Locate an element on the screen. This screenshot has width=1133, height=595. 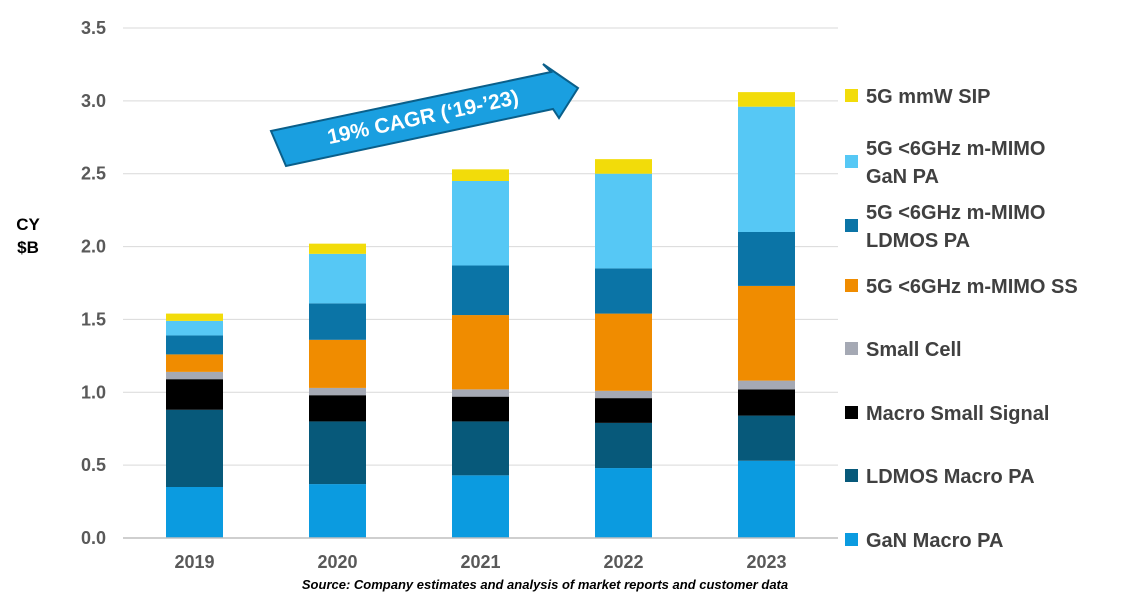
bar-2022-macro-small-signal is located at coordinates (623, 410).